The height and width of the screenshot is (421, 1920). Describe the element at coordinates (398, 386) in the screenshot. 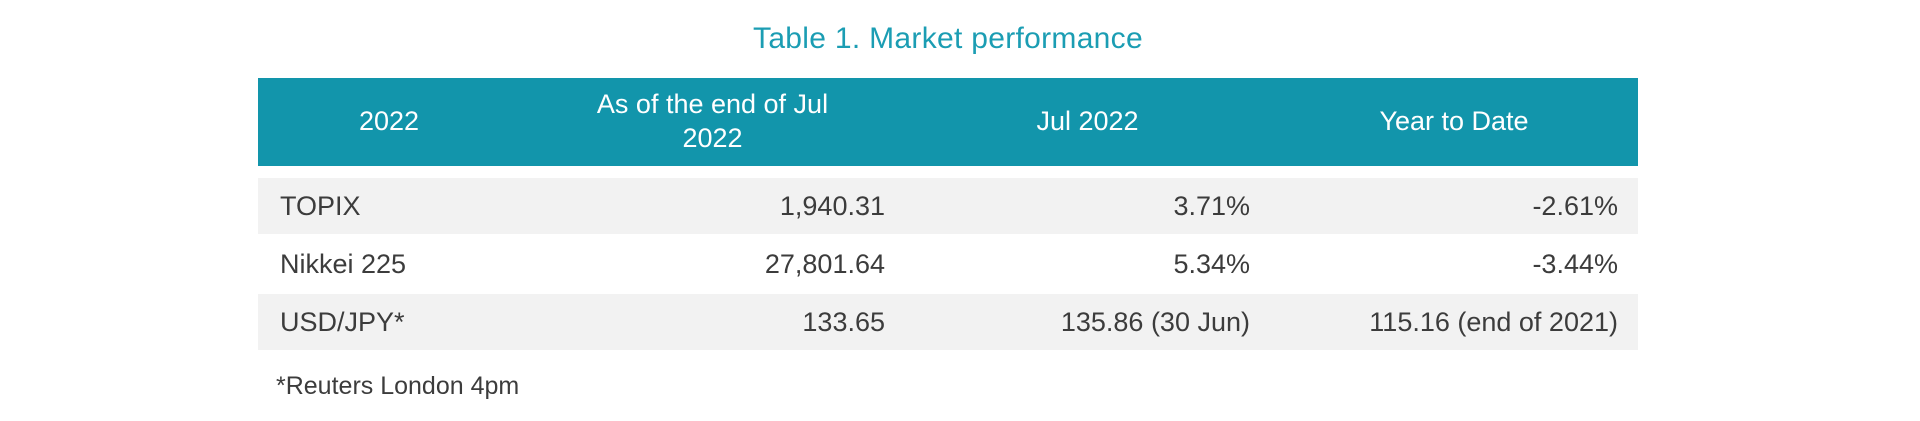

I see `table-footnote: *Reuters London 4pm` at that location.